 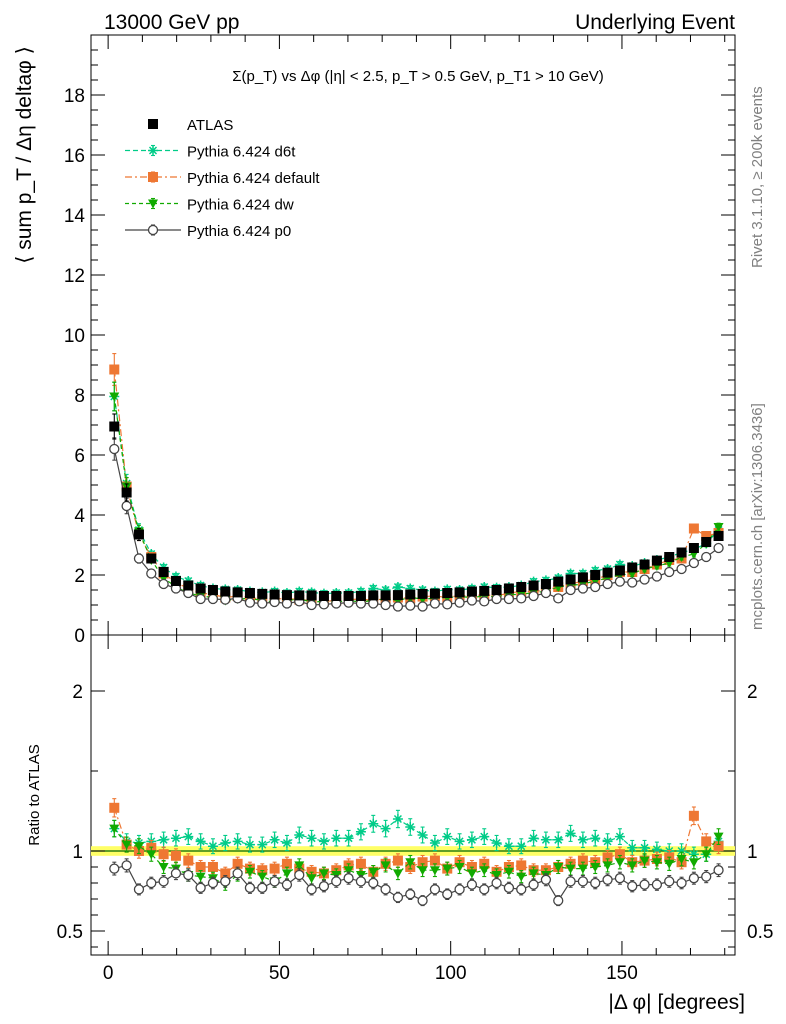 I want to click on main-series-atlas, so click(x=416, y=507).